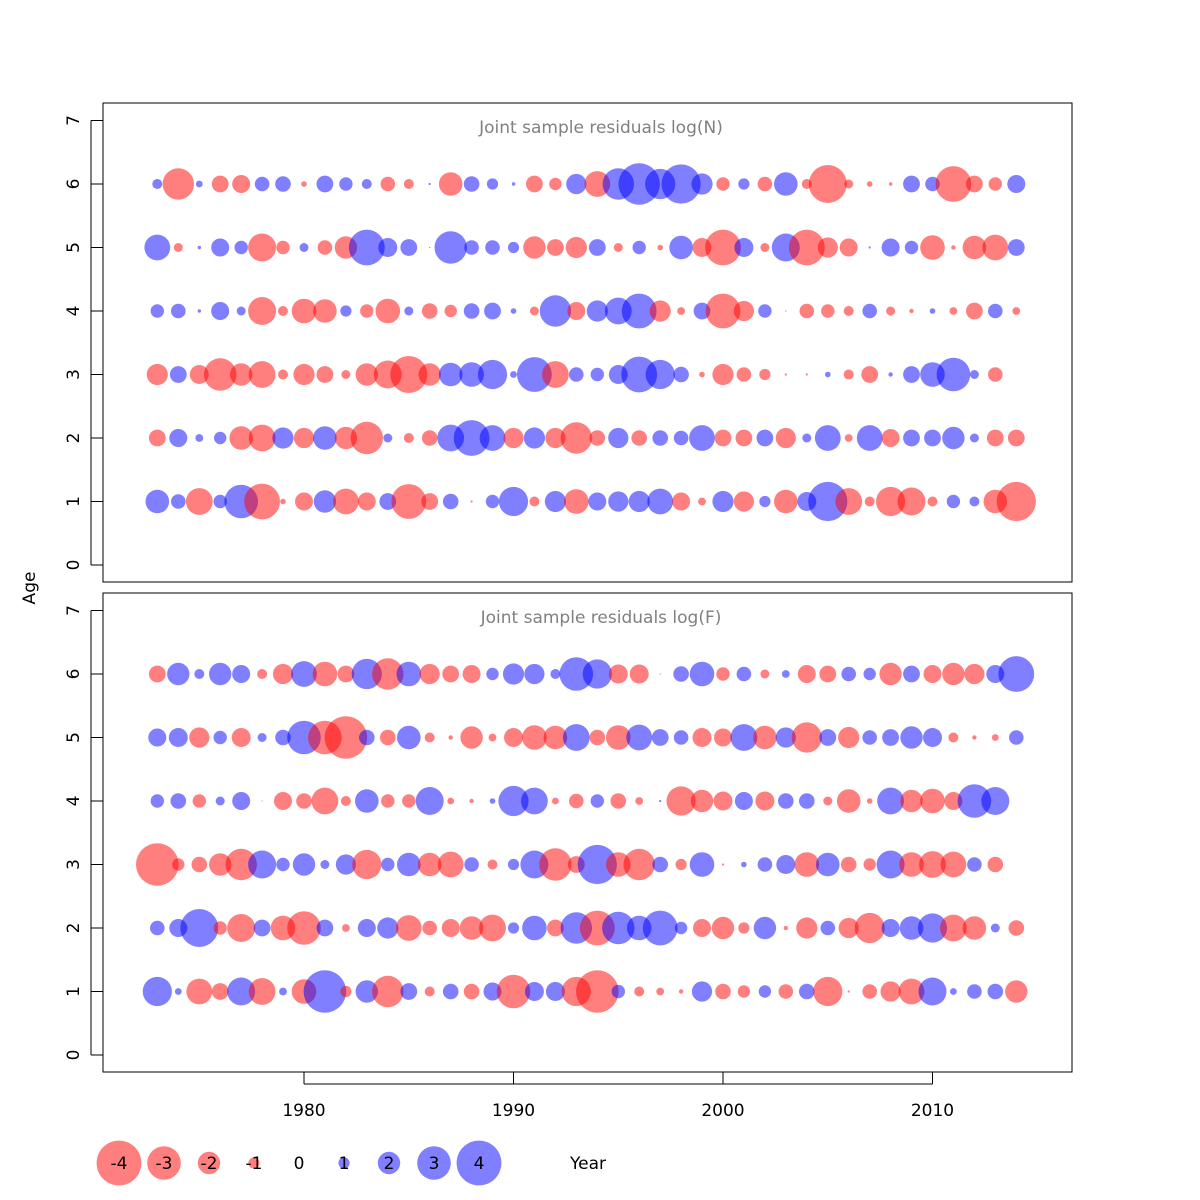 The width and height of the screenshot is (1200, 1200). Describe the element at coordinates (283, 374) in the screenshot. I see `bubble-age3-1979` at that location.